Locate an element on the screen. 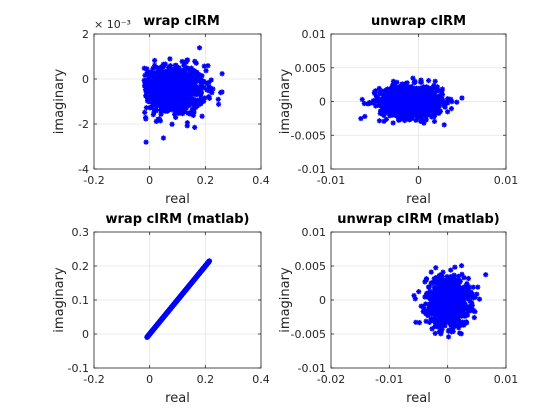 The width and height of the screenshot is (560, 420). x-tick-label: 0.2 is located at coordinates (206, 379).